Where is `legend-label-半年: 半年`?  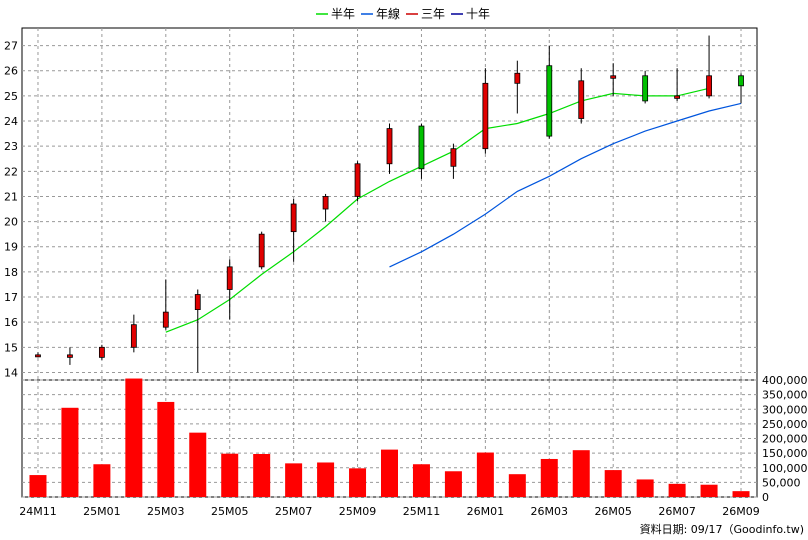
legend-label-半年: 半年 is located at coordinates (343, 14).